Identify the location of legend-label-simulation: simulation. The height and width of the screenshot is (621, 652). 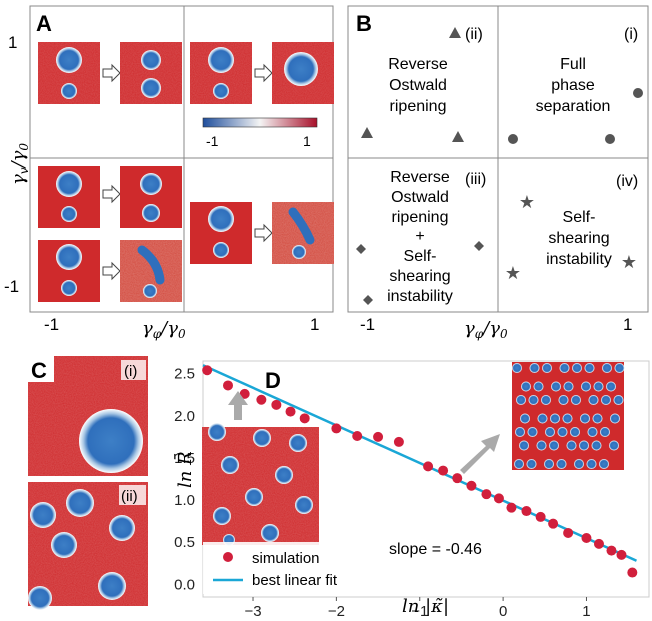
(286, 558).